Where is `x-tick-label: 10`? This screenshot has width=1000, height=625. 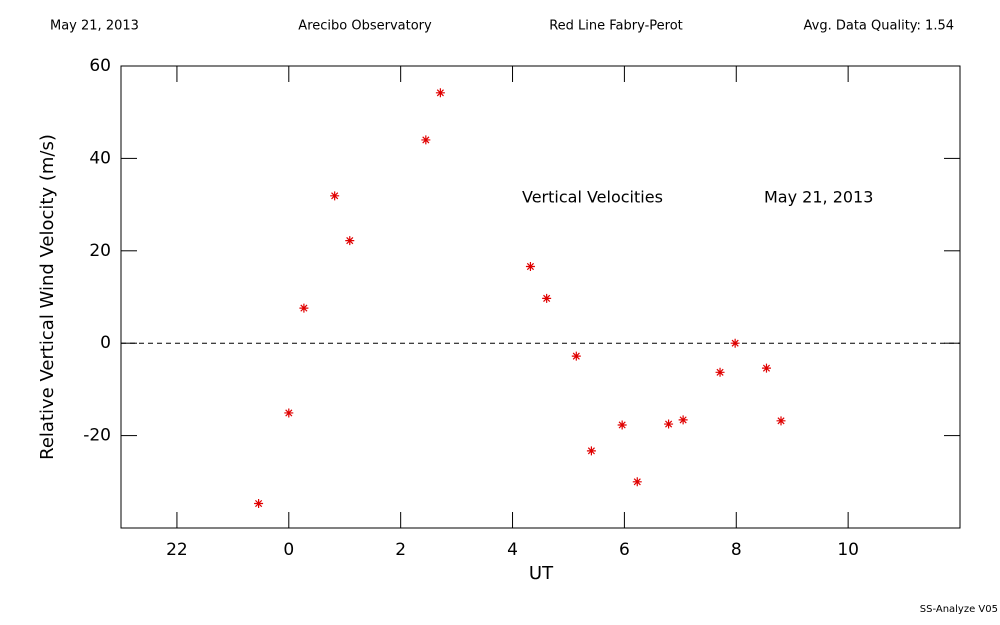 x-tick-label: 10 is located at coordinates (848, 550).